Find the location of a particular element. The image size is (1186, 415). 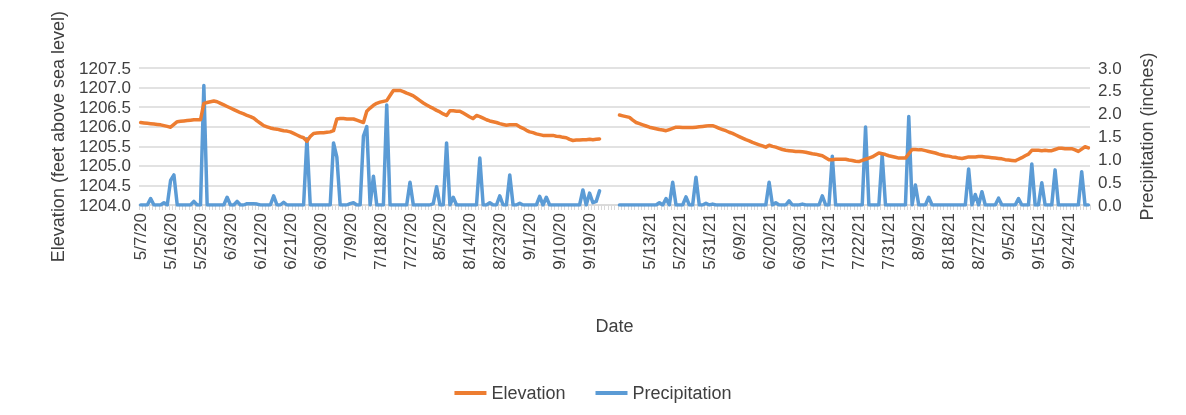

y2-tick-label: 1.5 is located at coordinates (1110, 137).